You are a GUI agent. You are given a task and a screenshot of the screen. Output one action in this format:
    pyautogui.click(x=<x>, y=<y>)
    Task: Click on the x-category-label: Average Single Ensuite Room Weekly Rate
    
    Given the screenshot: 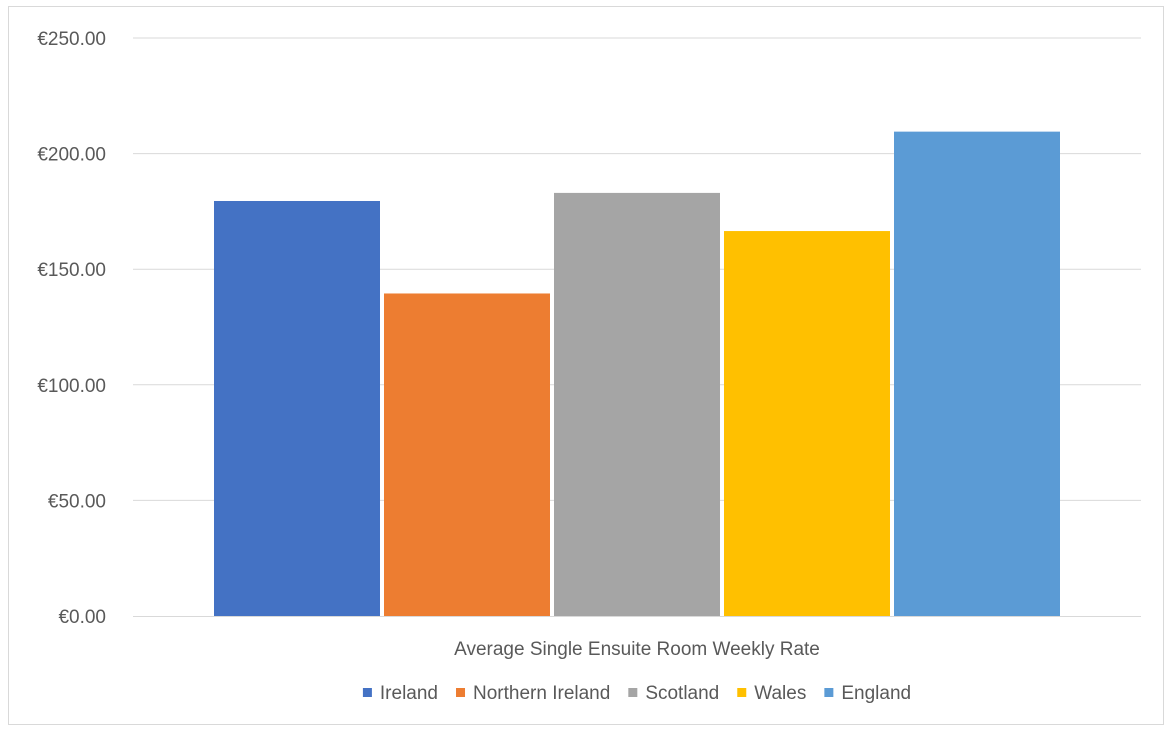 What is the action you would take?
    pyautogui.click(x=637, y=649)
    